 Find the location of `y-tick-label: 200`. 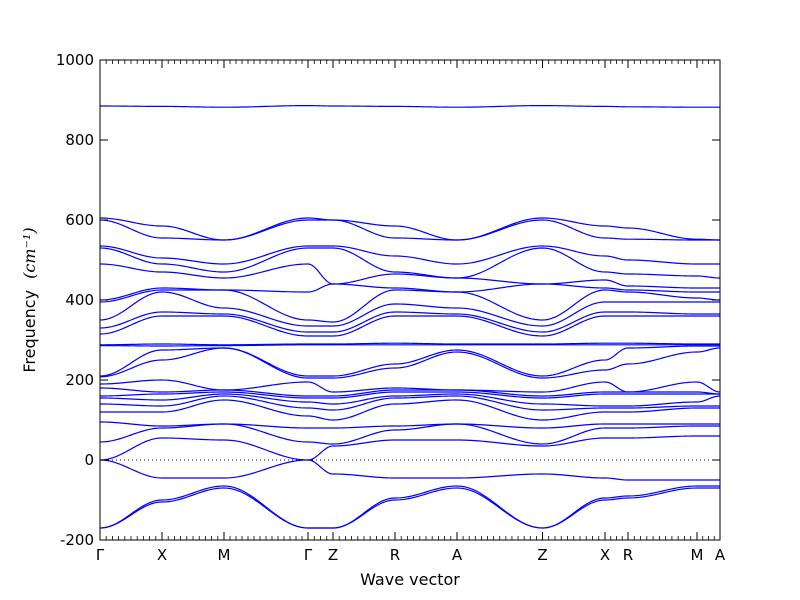

y-tick-label: 200 is located at coordinates (79, 380).